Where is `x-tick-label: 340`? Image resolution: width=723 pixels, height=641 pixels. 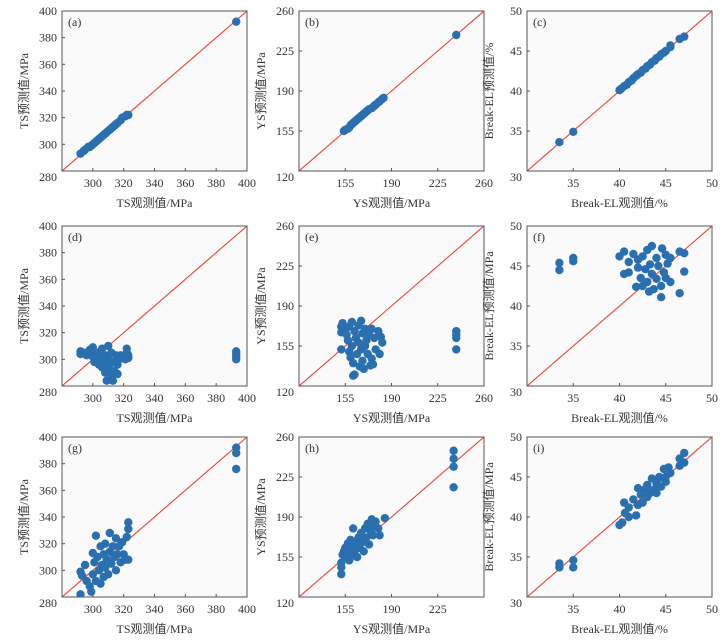
x-tick-label: 340 is located at coordinates (155, 609).